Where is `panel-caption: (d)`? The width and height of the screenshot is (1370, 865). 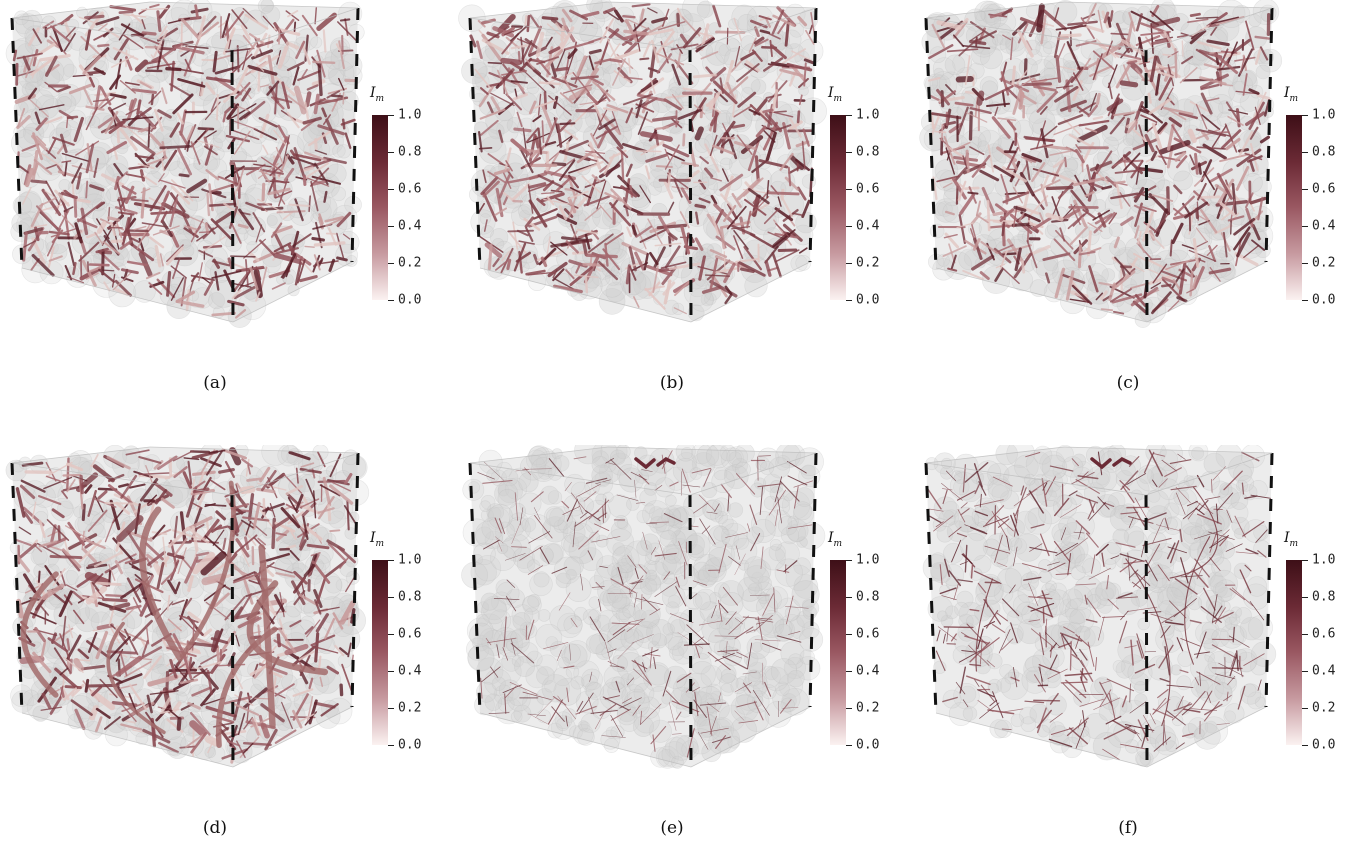 panel-caption: (d) is located at coordinates (215, 828).